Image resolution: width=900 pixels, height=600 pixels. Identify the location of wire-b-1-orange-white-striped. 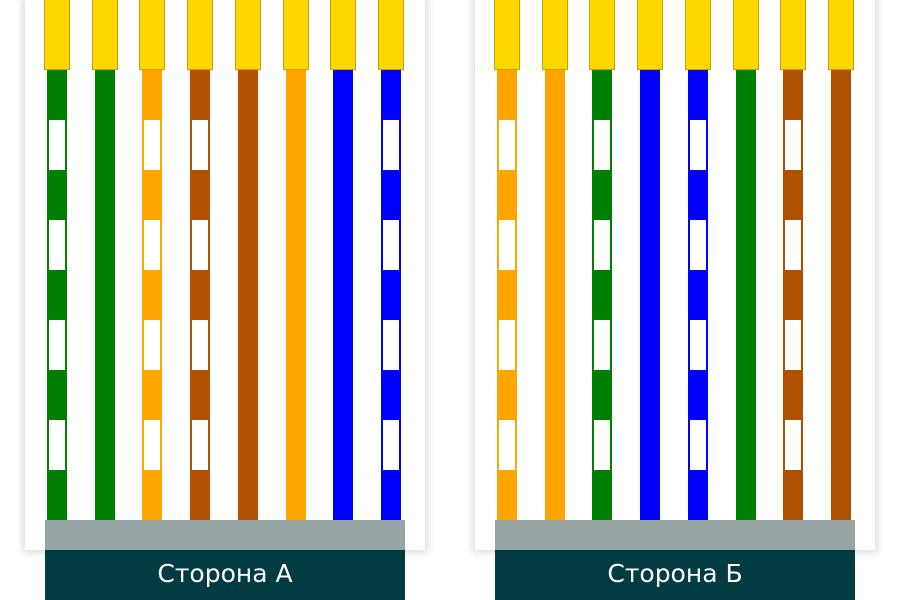
(507, 295).